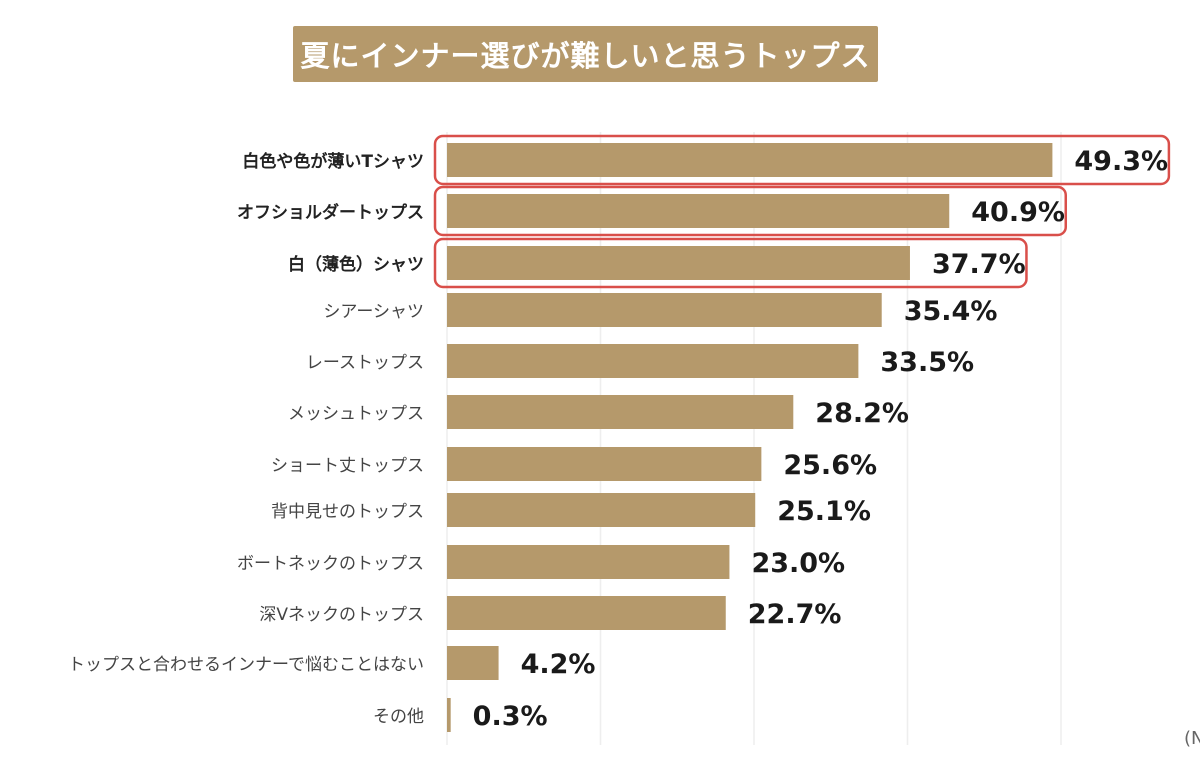  I want to click on sample-size-note: (N, so click(1192, 738).